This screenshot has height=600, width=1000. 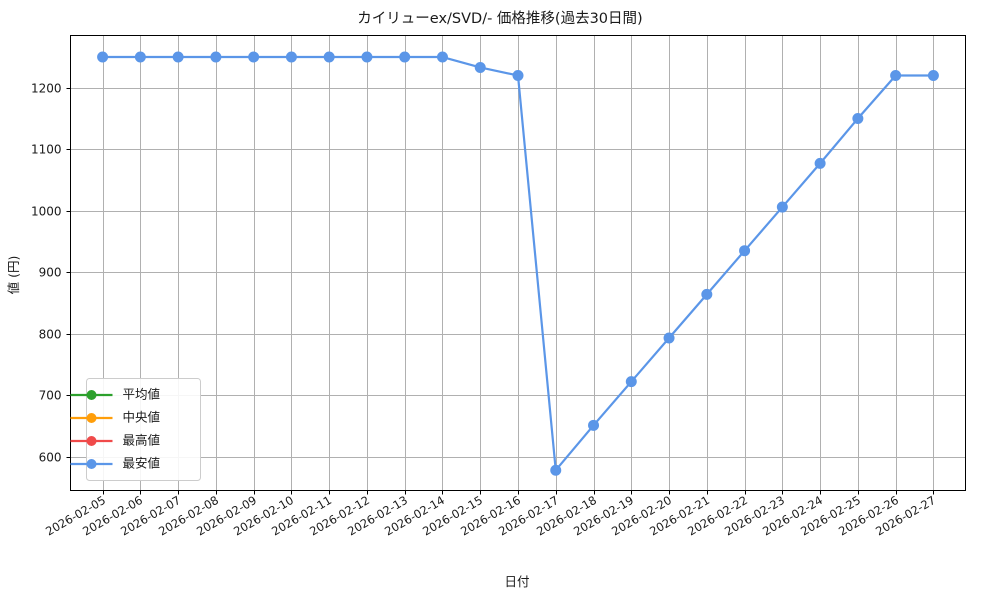 I want to click on y-tick-label: 800, so click(x=50, y=335).